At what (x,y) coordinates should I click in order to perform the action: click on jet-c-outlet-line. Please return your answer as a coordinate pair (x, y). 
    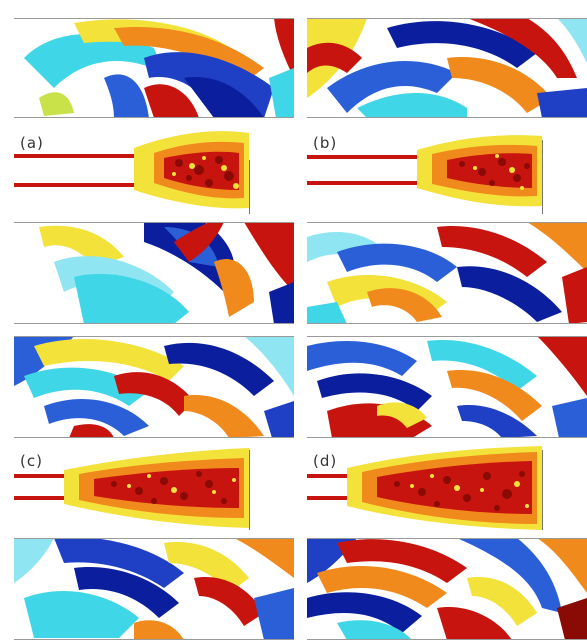
    Looking at the image, I should click on (249, 490).